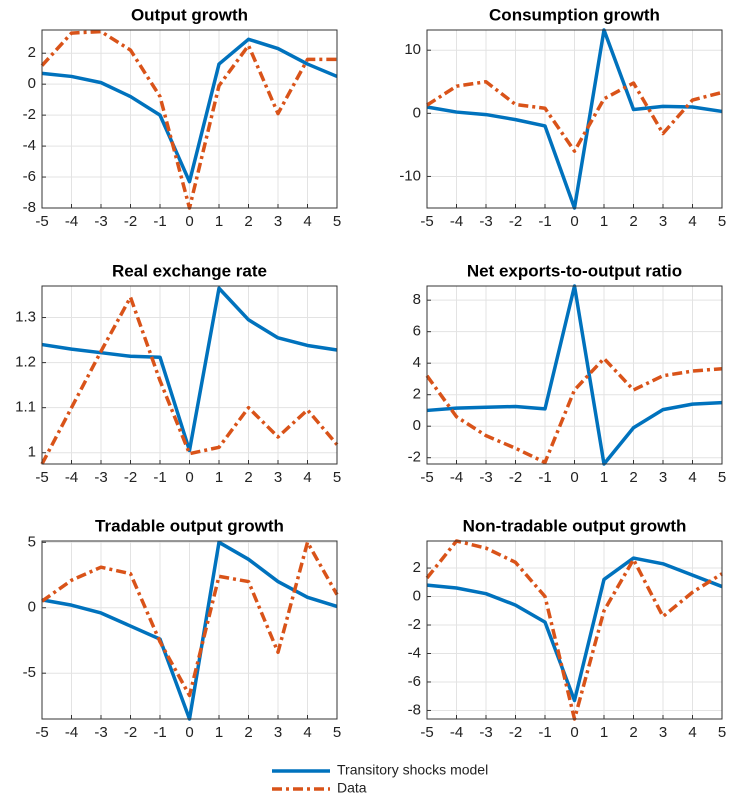  What do you see at coordinates (412, 770) in the screenshot?
I see `legend-label: Transitory shocks model` at bounding box center [412, 770].